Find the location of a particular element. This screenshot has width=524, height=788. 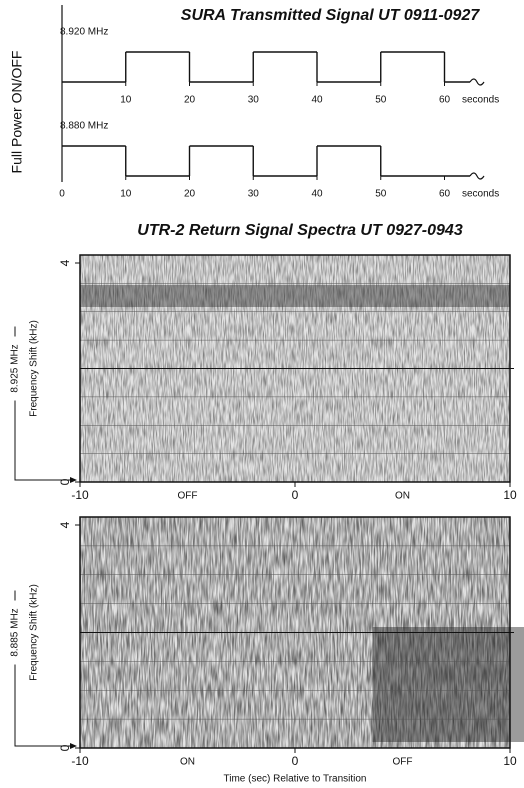

dark-region is located at coordinates (448, 684).